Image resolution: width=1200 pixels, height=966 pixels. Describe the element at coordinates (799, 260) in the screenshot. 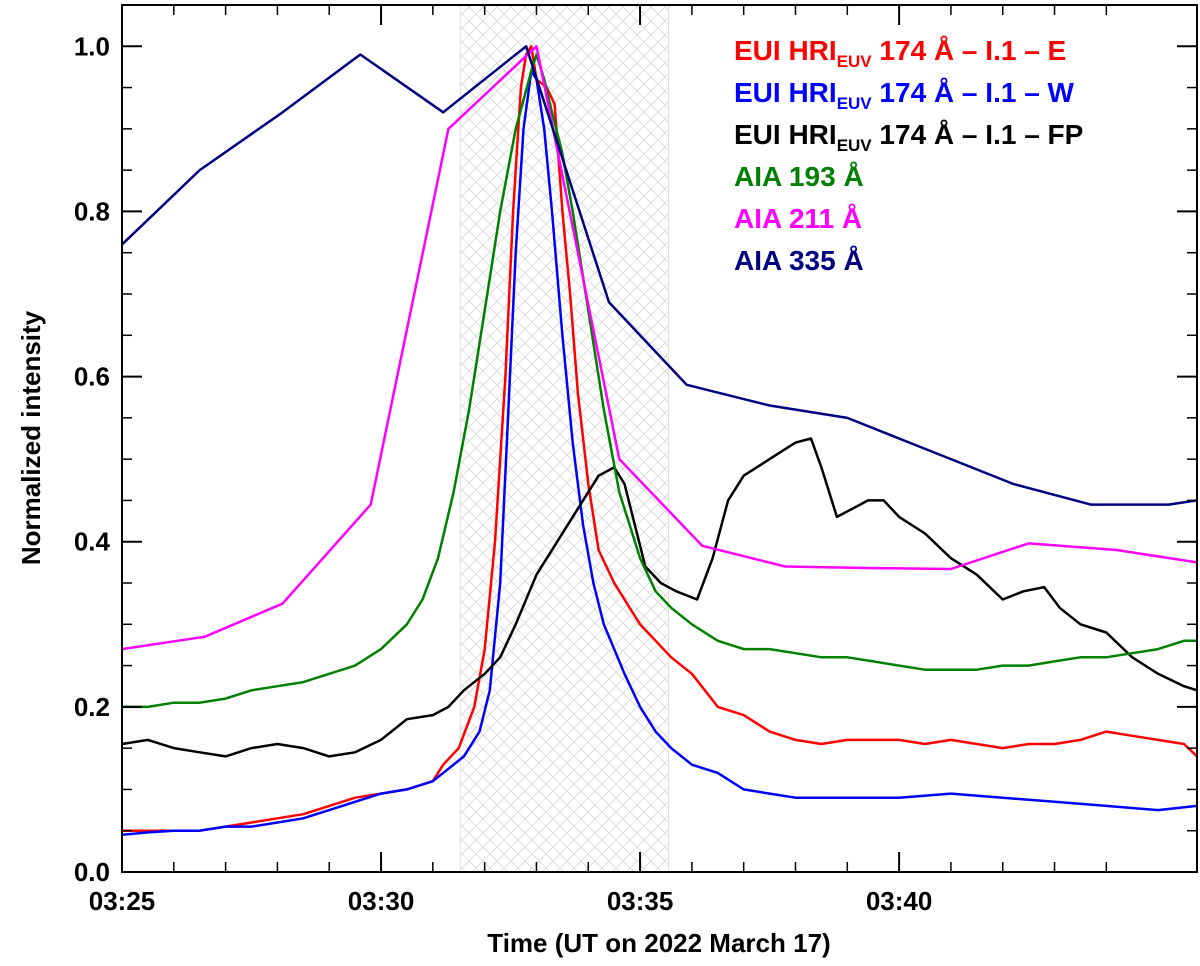

I see `legend-entry-6: AIA 335 Å` at that location.